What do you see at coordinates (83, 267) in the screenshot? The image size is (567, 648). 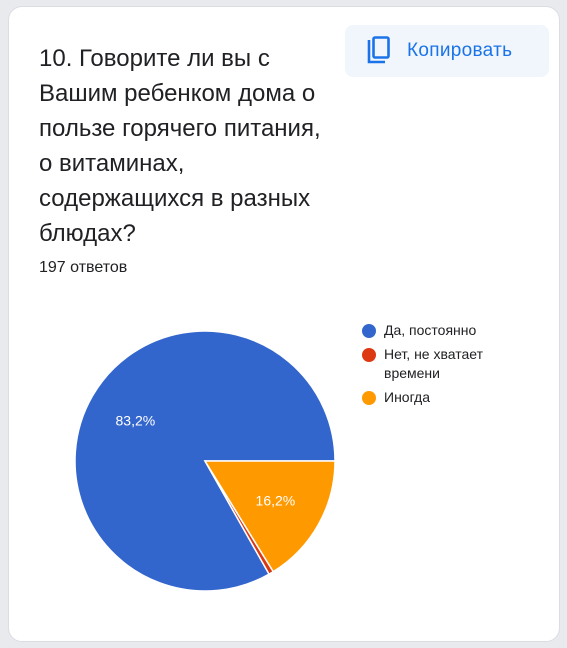 I see `response-count: 197 ответов` at bounding box center [83, 267].